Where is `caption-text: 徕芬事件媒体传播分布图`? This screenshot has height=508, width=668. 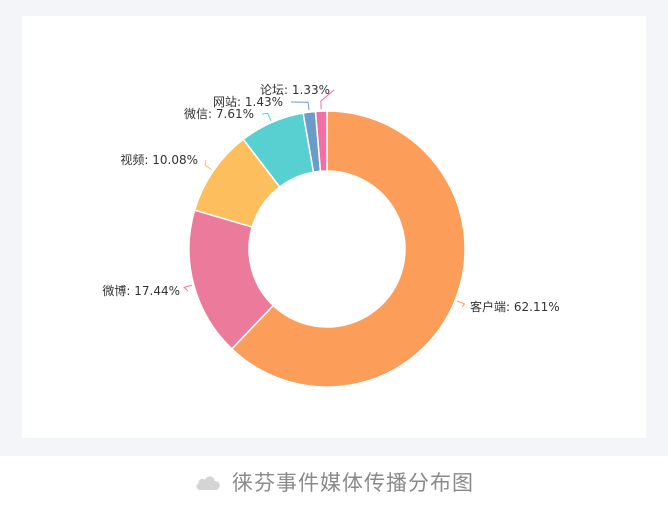
caption-text: 徕芬事件媒体传播分布图 is located at coordinates (353, 483).